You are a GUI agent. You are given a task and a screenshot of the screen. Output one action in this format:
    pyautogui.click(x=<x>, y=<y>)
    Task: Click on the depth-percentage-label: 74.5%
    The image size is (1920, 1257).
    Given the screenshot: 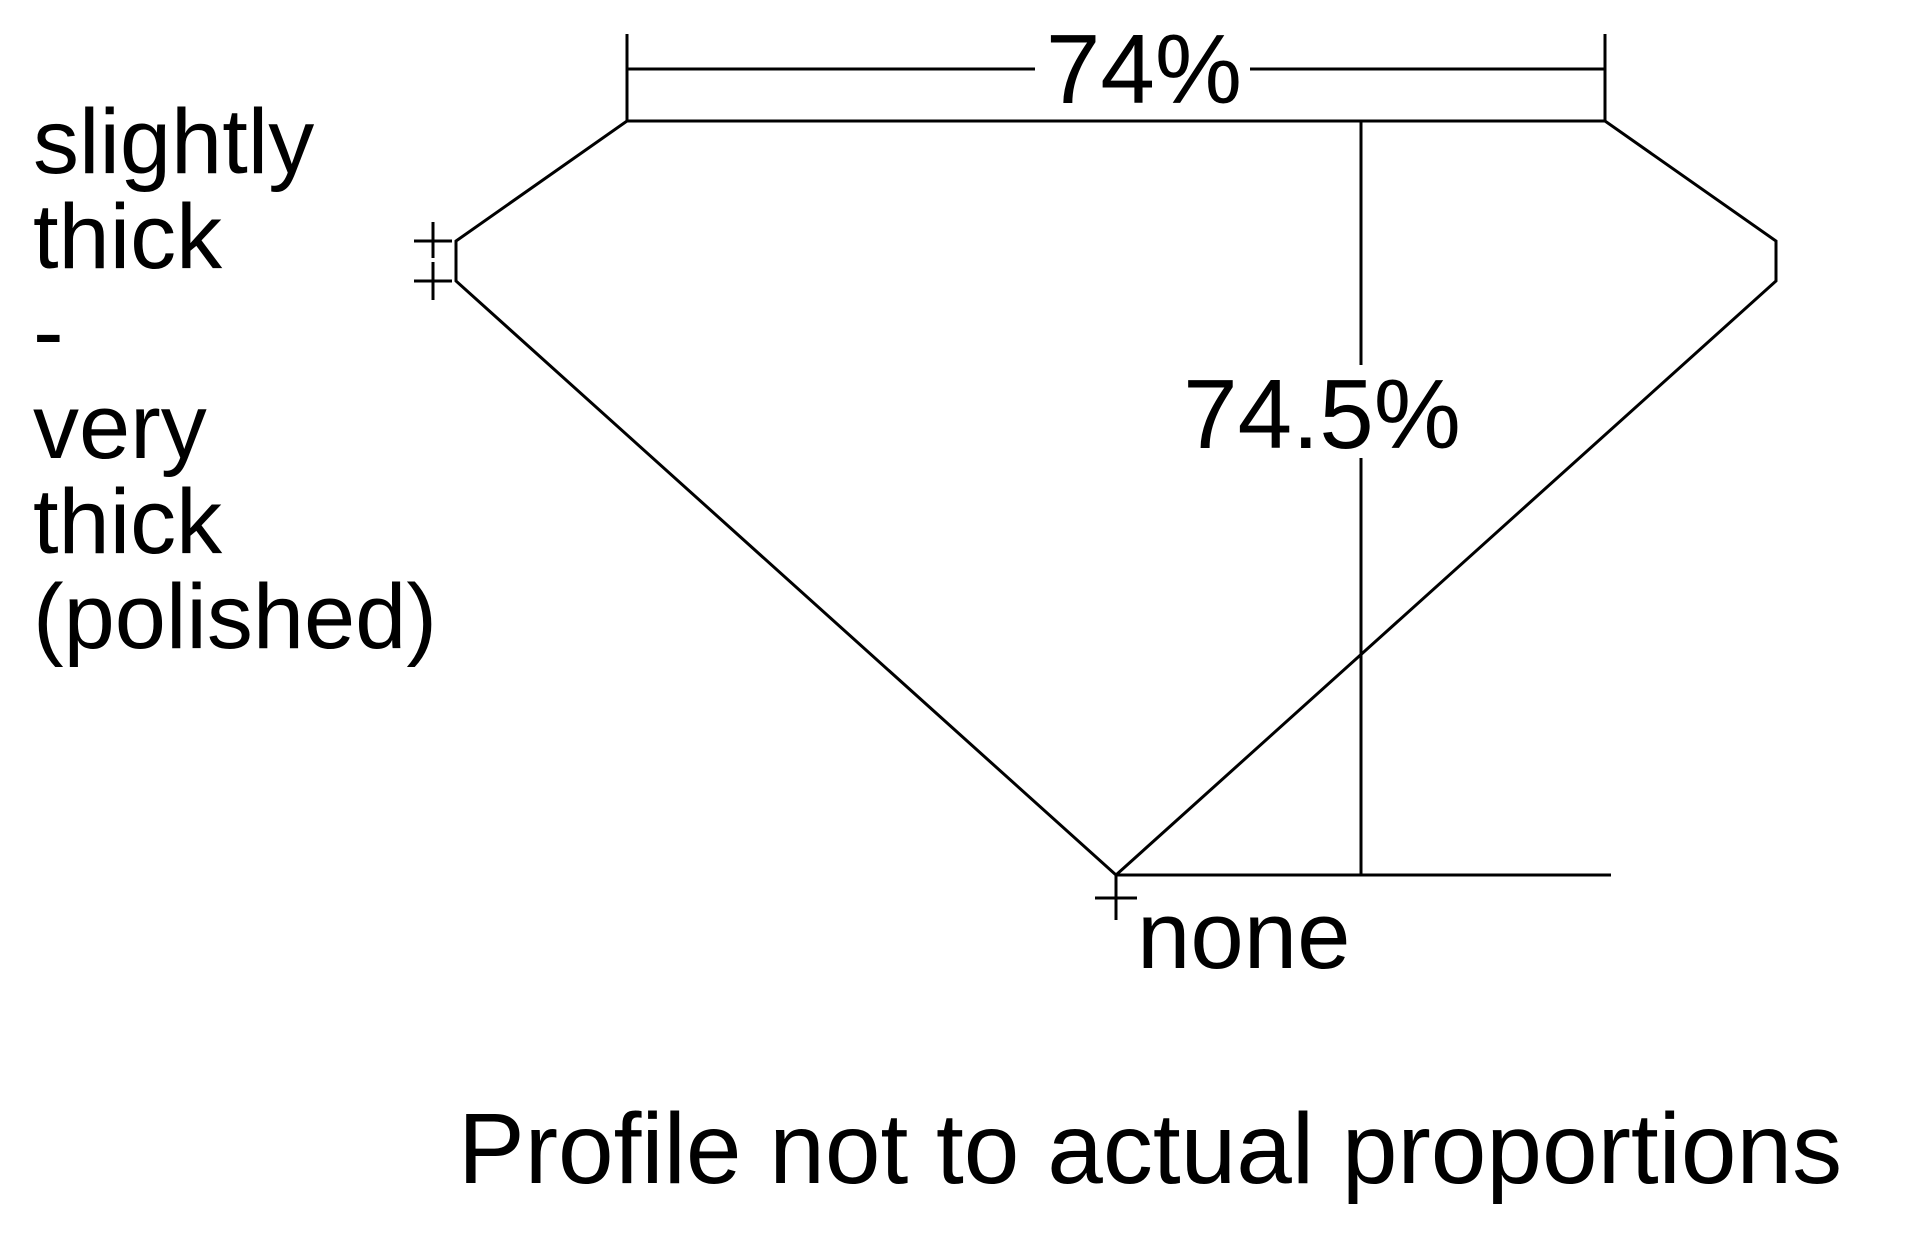 What is the action you would take?
    pyautogui.click(x=1322, y=414)
    